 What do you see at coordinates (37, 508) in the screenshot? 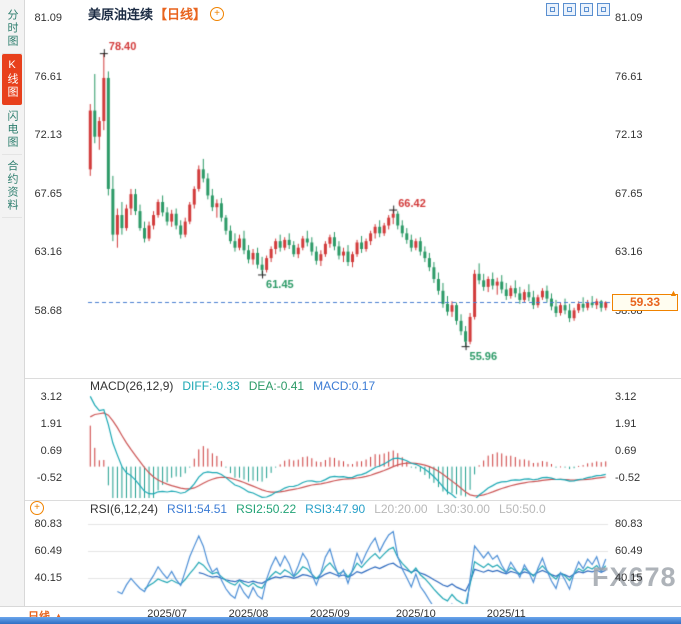
I see `add-subchart-icon: +` at bounding box center [37, 508].